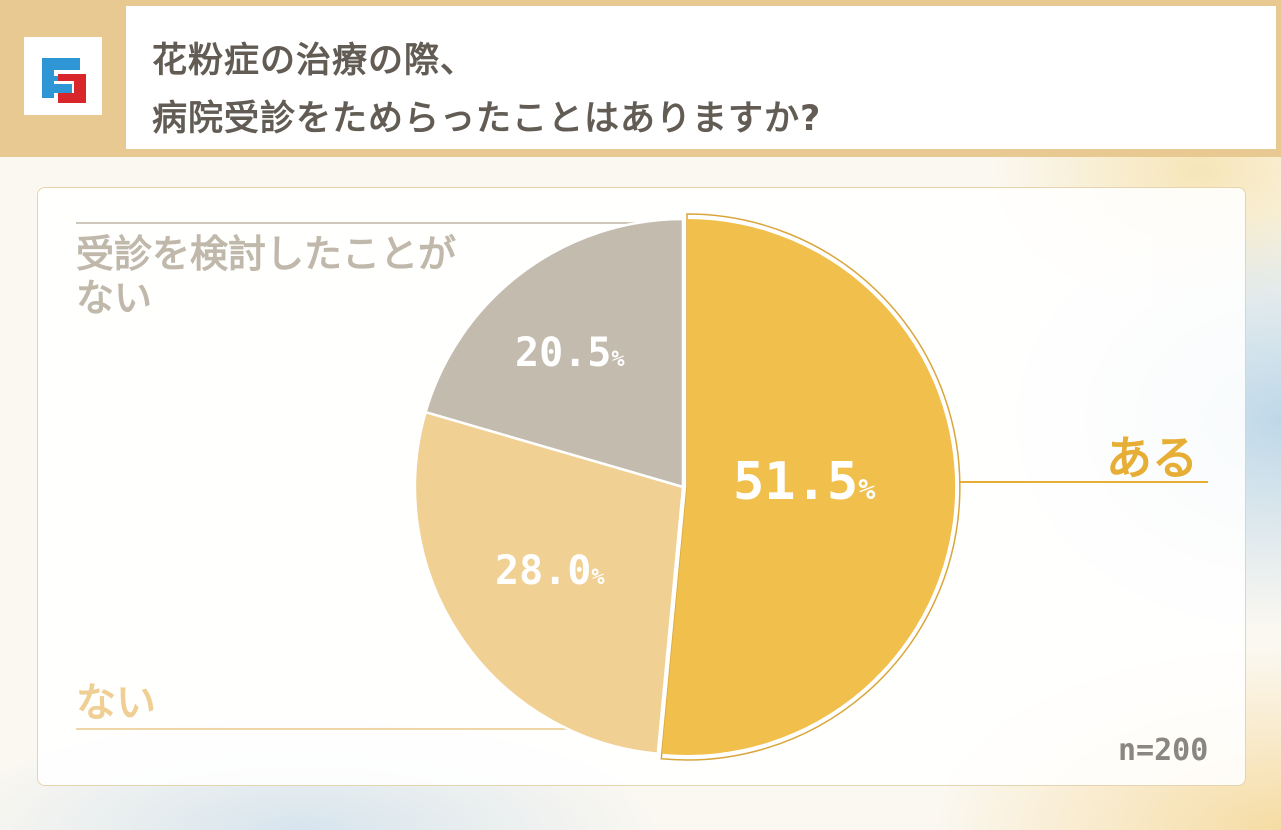  I want to click on sample-size: n=200, so click(1163, 750).